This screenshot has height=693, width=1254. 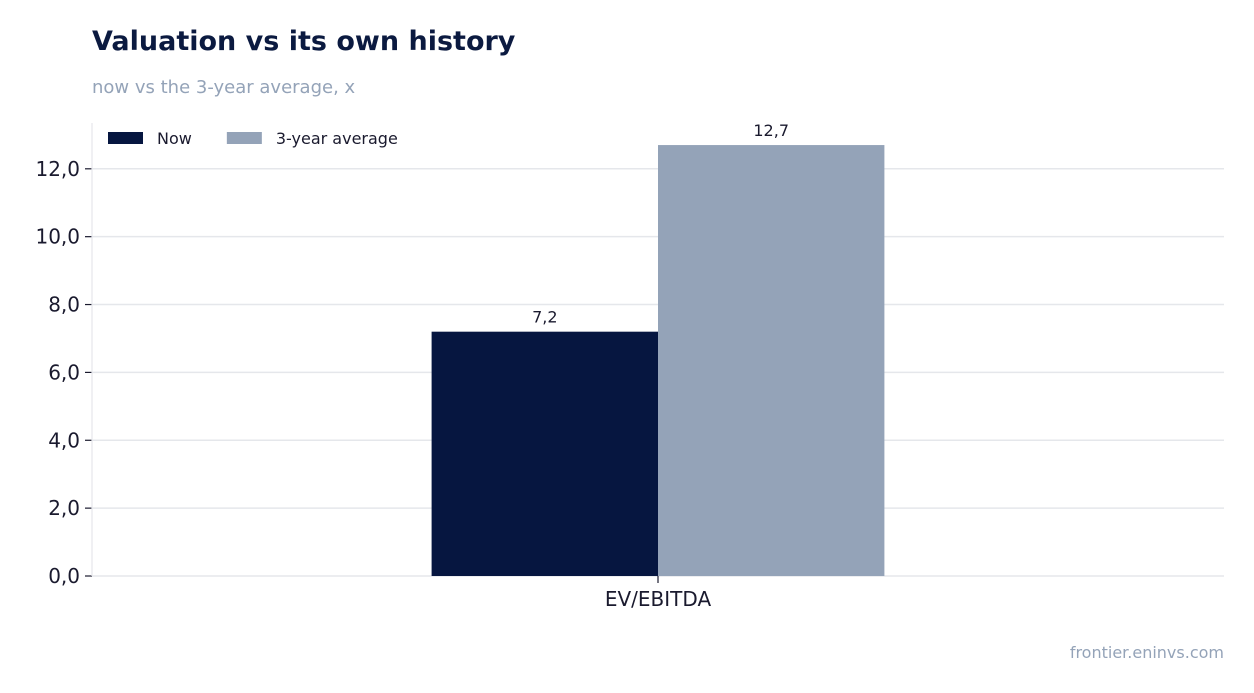 What do you see at coordinates (337, 138) in the screenshot?
I see `legend-label: 3-year average` at bounding box center [337, 138].